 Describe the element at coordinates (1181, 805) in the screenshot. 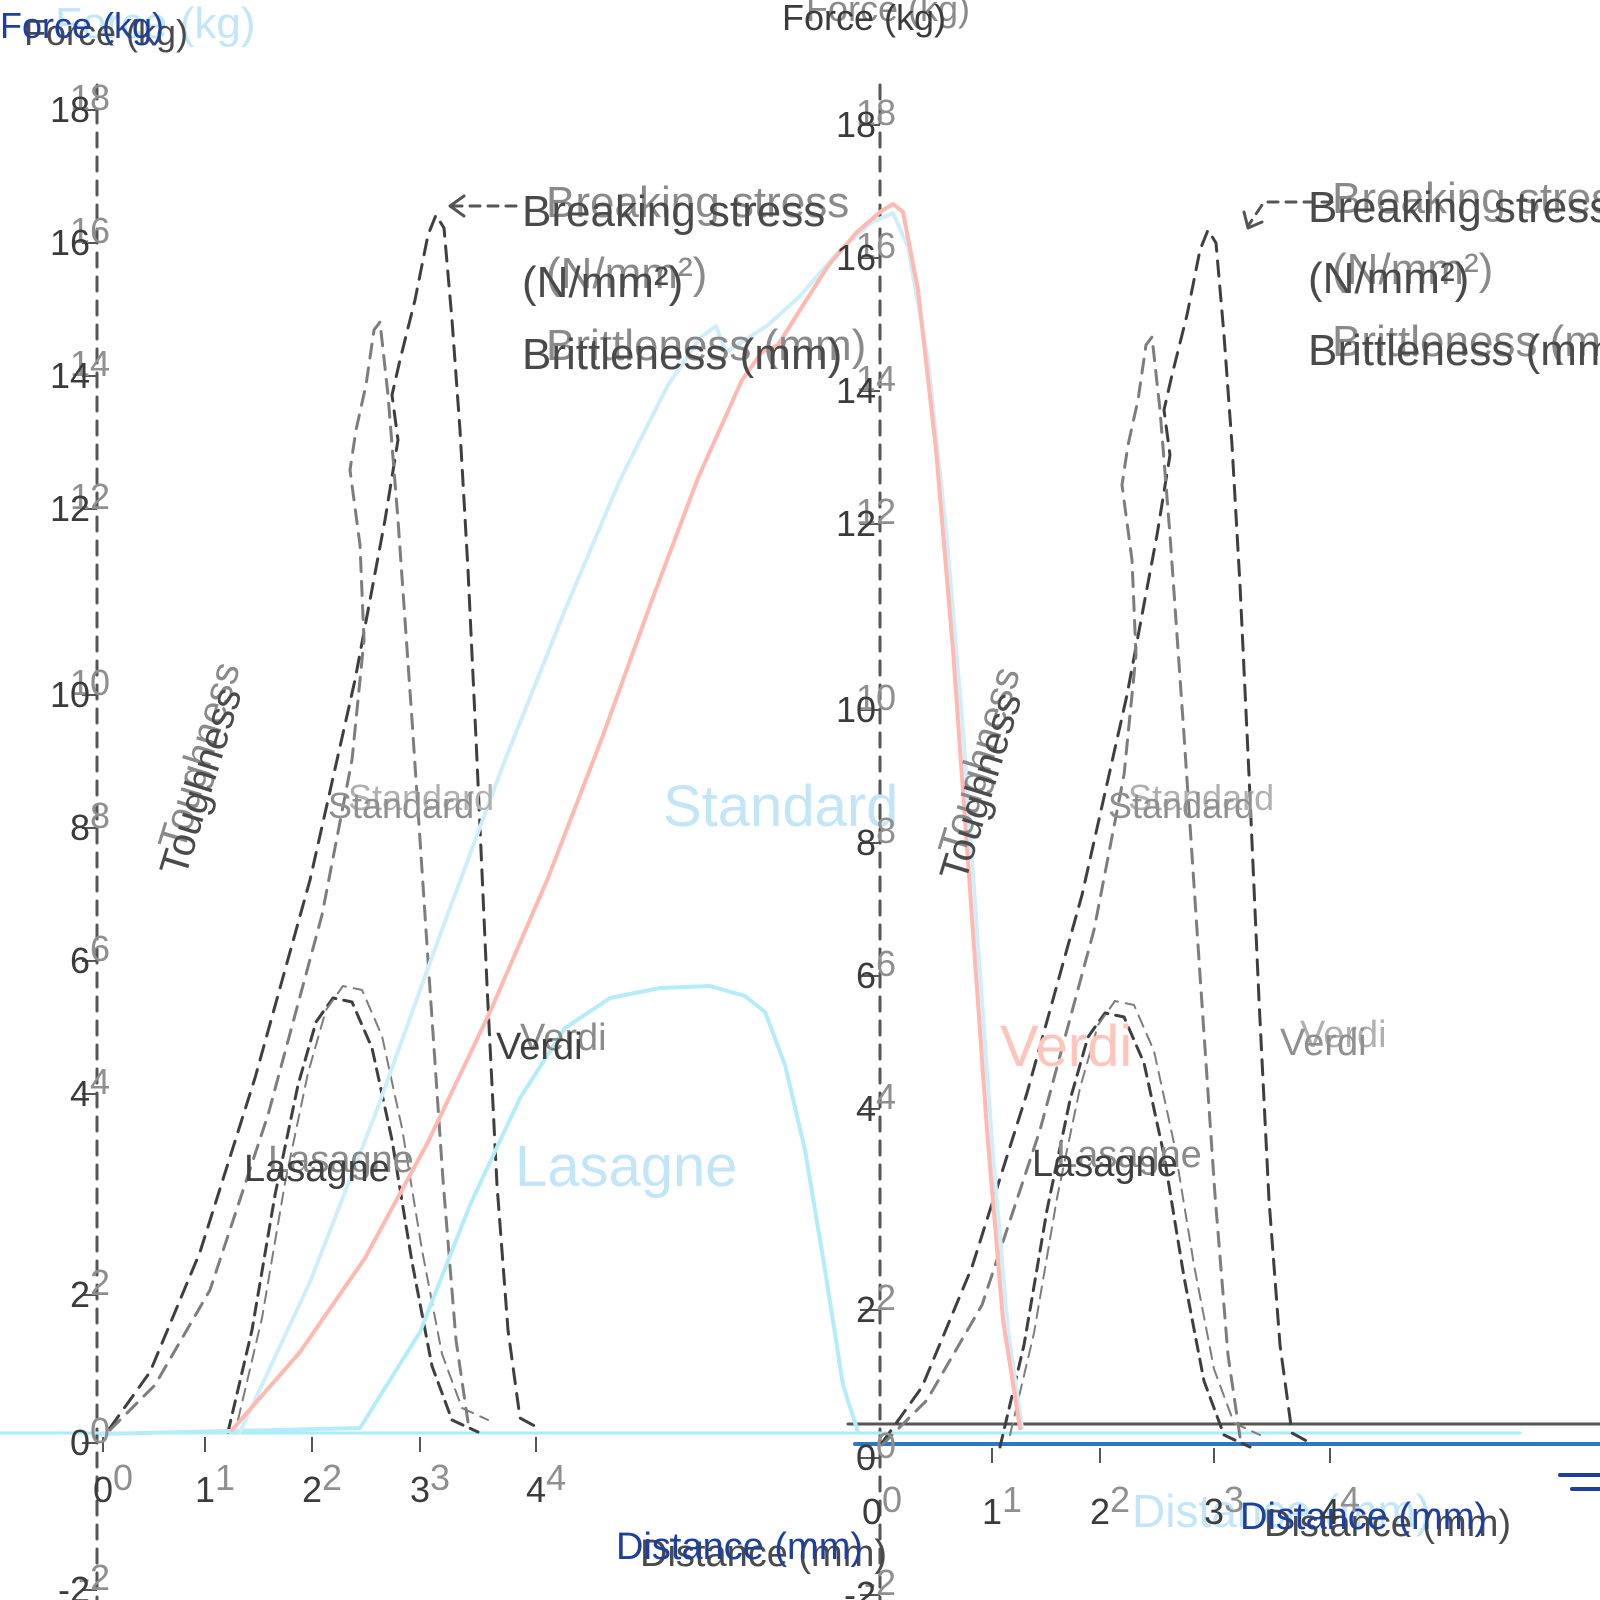

I see `series-label-standard-right: Standard` at that location.